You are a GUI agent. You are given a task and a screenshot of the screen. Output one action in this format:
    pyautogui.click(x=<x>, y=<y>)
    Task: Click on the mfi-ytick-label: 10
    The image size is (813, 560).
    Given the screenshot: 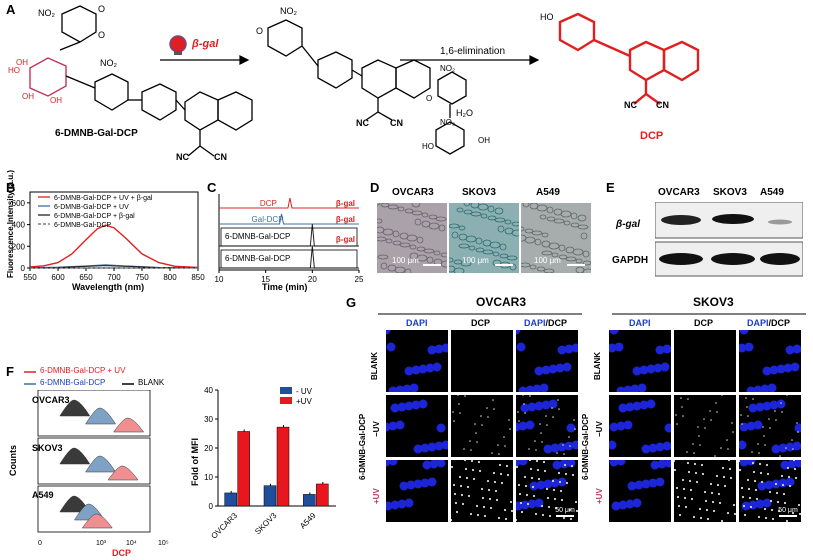 What is the action you would take?
    pyautogui.click(x=208, y=477)
    